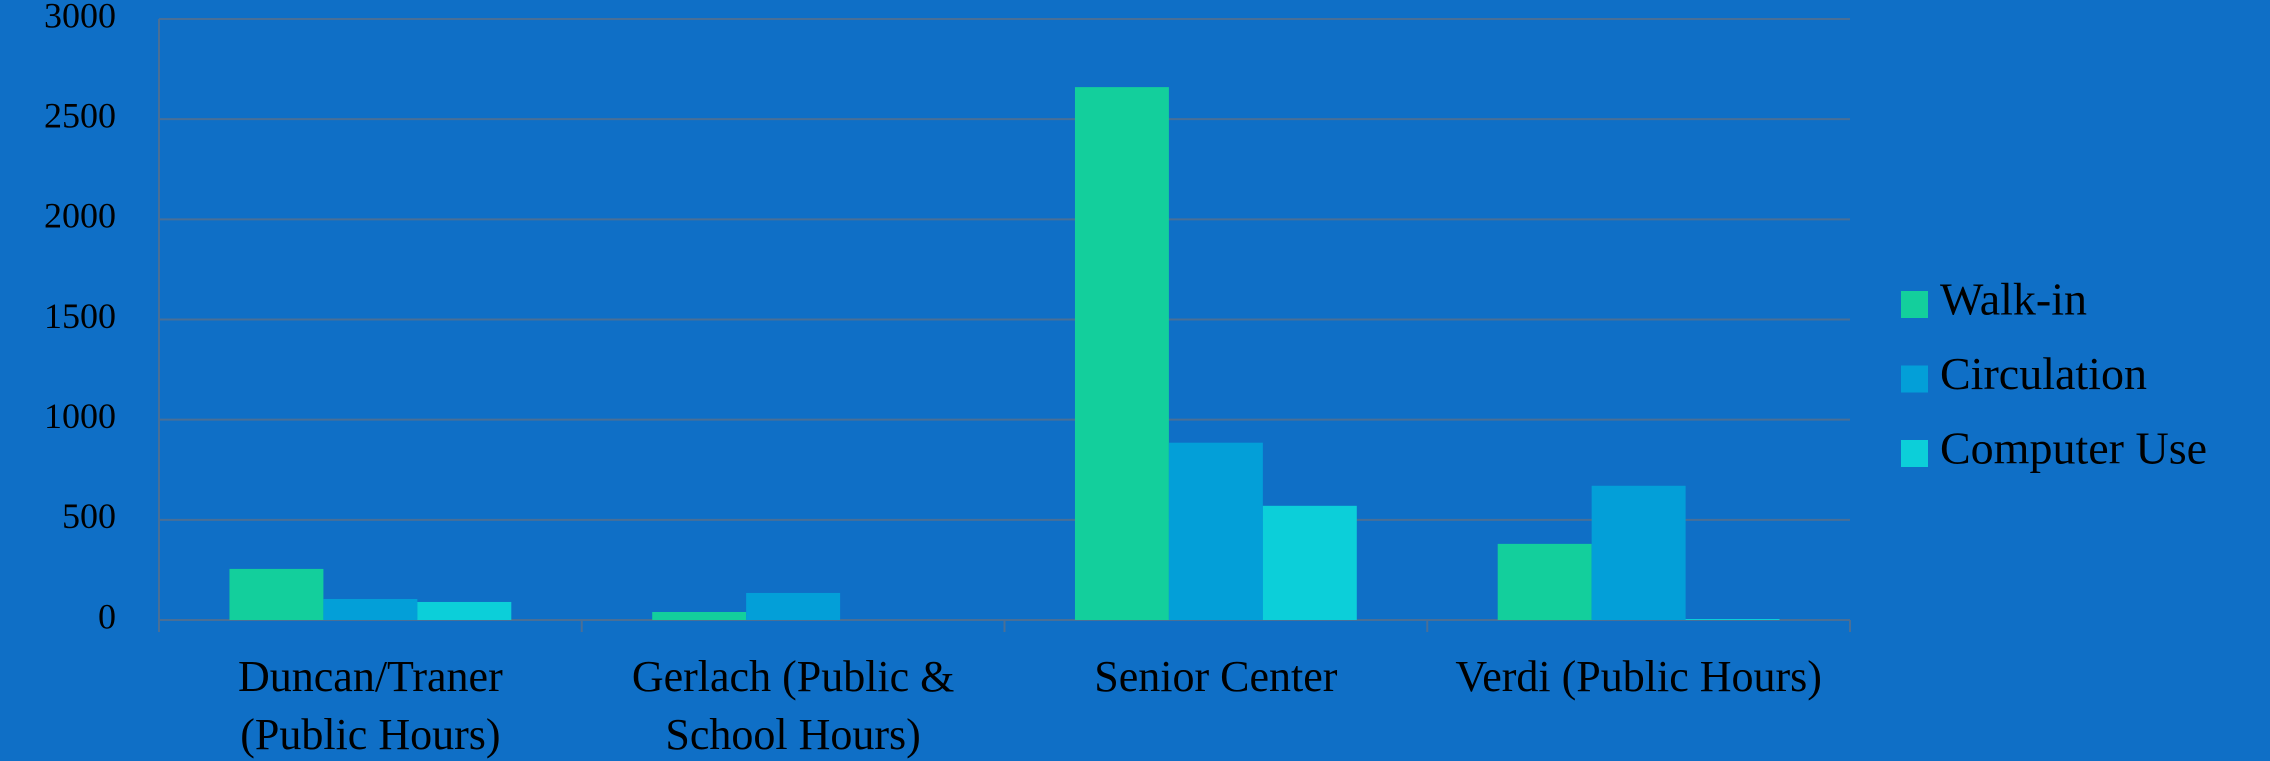  I want to click on y-tick-label: 1500, so click(80, 316).